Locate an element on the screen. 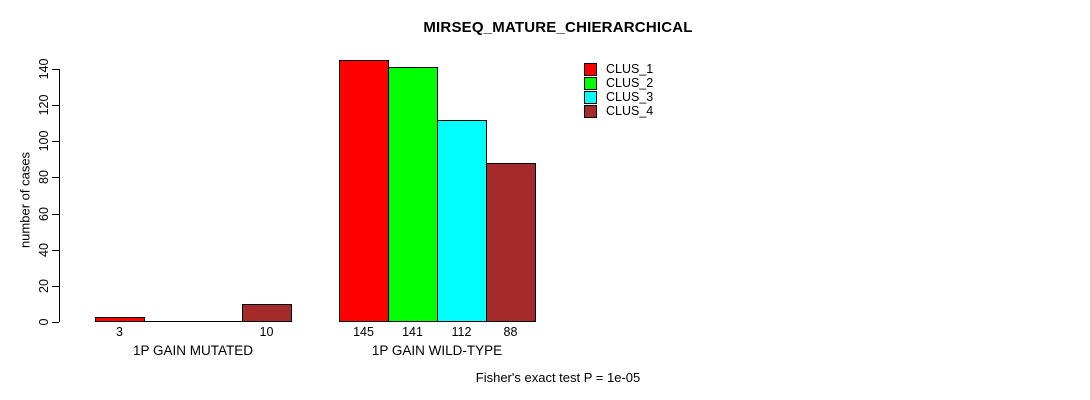 The height and width of the screenshot is (400, 1090). bar-clus_3-group2 is located at coordinates (462, 221).